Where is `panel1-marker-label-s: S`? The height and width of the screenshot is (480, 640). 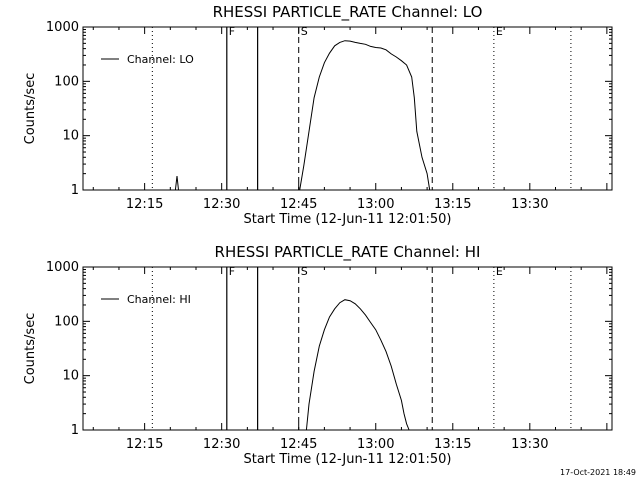
panel1-marker-label-s: S is located at coordinates (304, 31).